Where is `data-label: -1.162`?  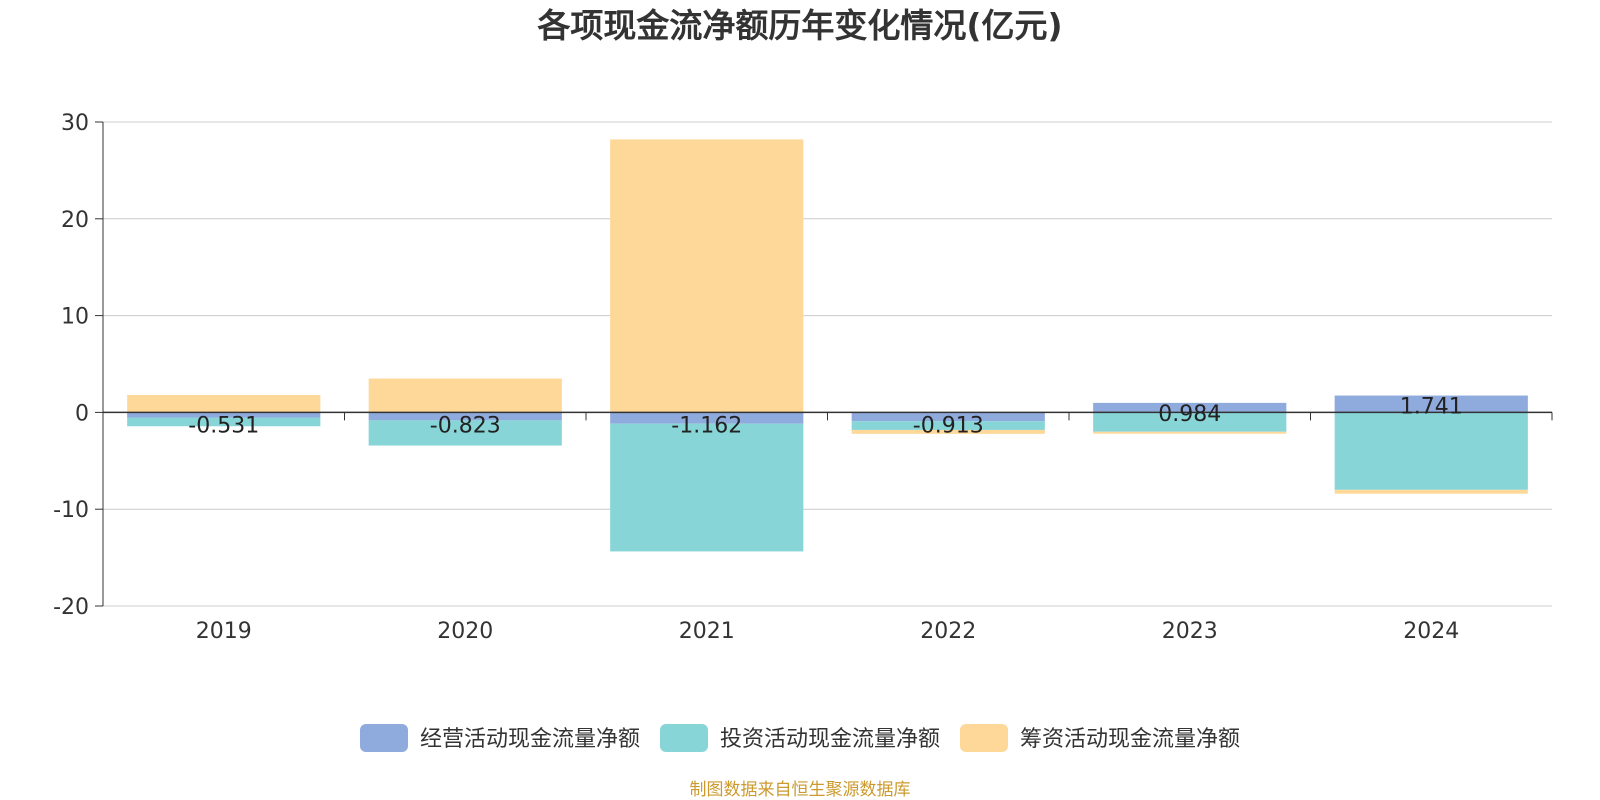 data-label: -1.162 is located at coordinates (706, 425).